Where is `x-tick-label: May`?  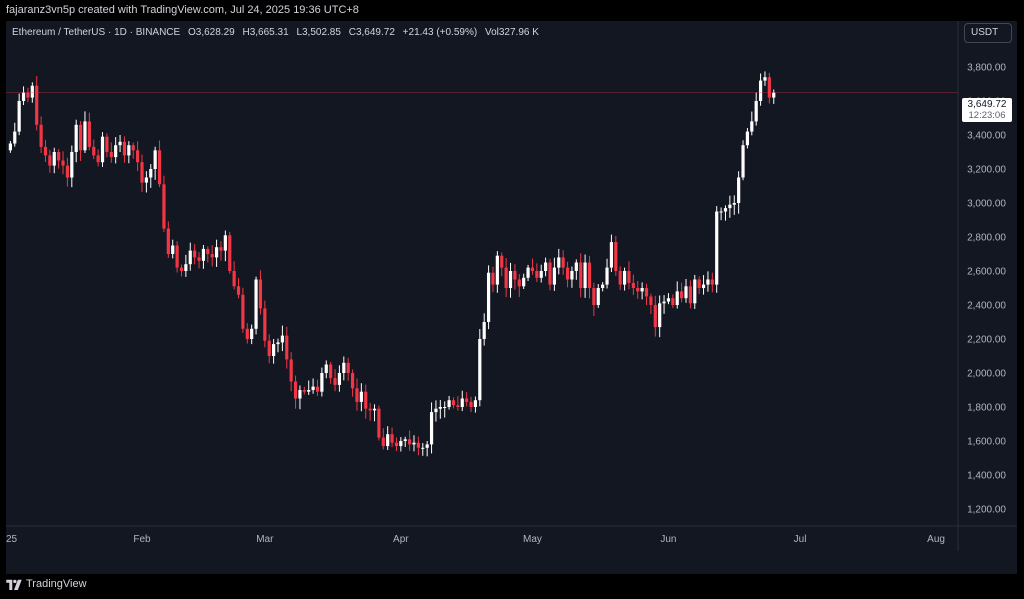
x-tick-label: May is located at coordinates (532, 539).